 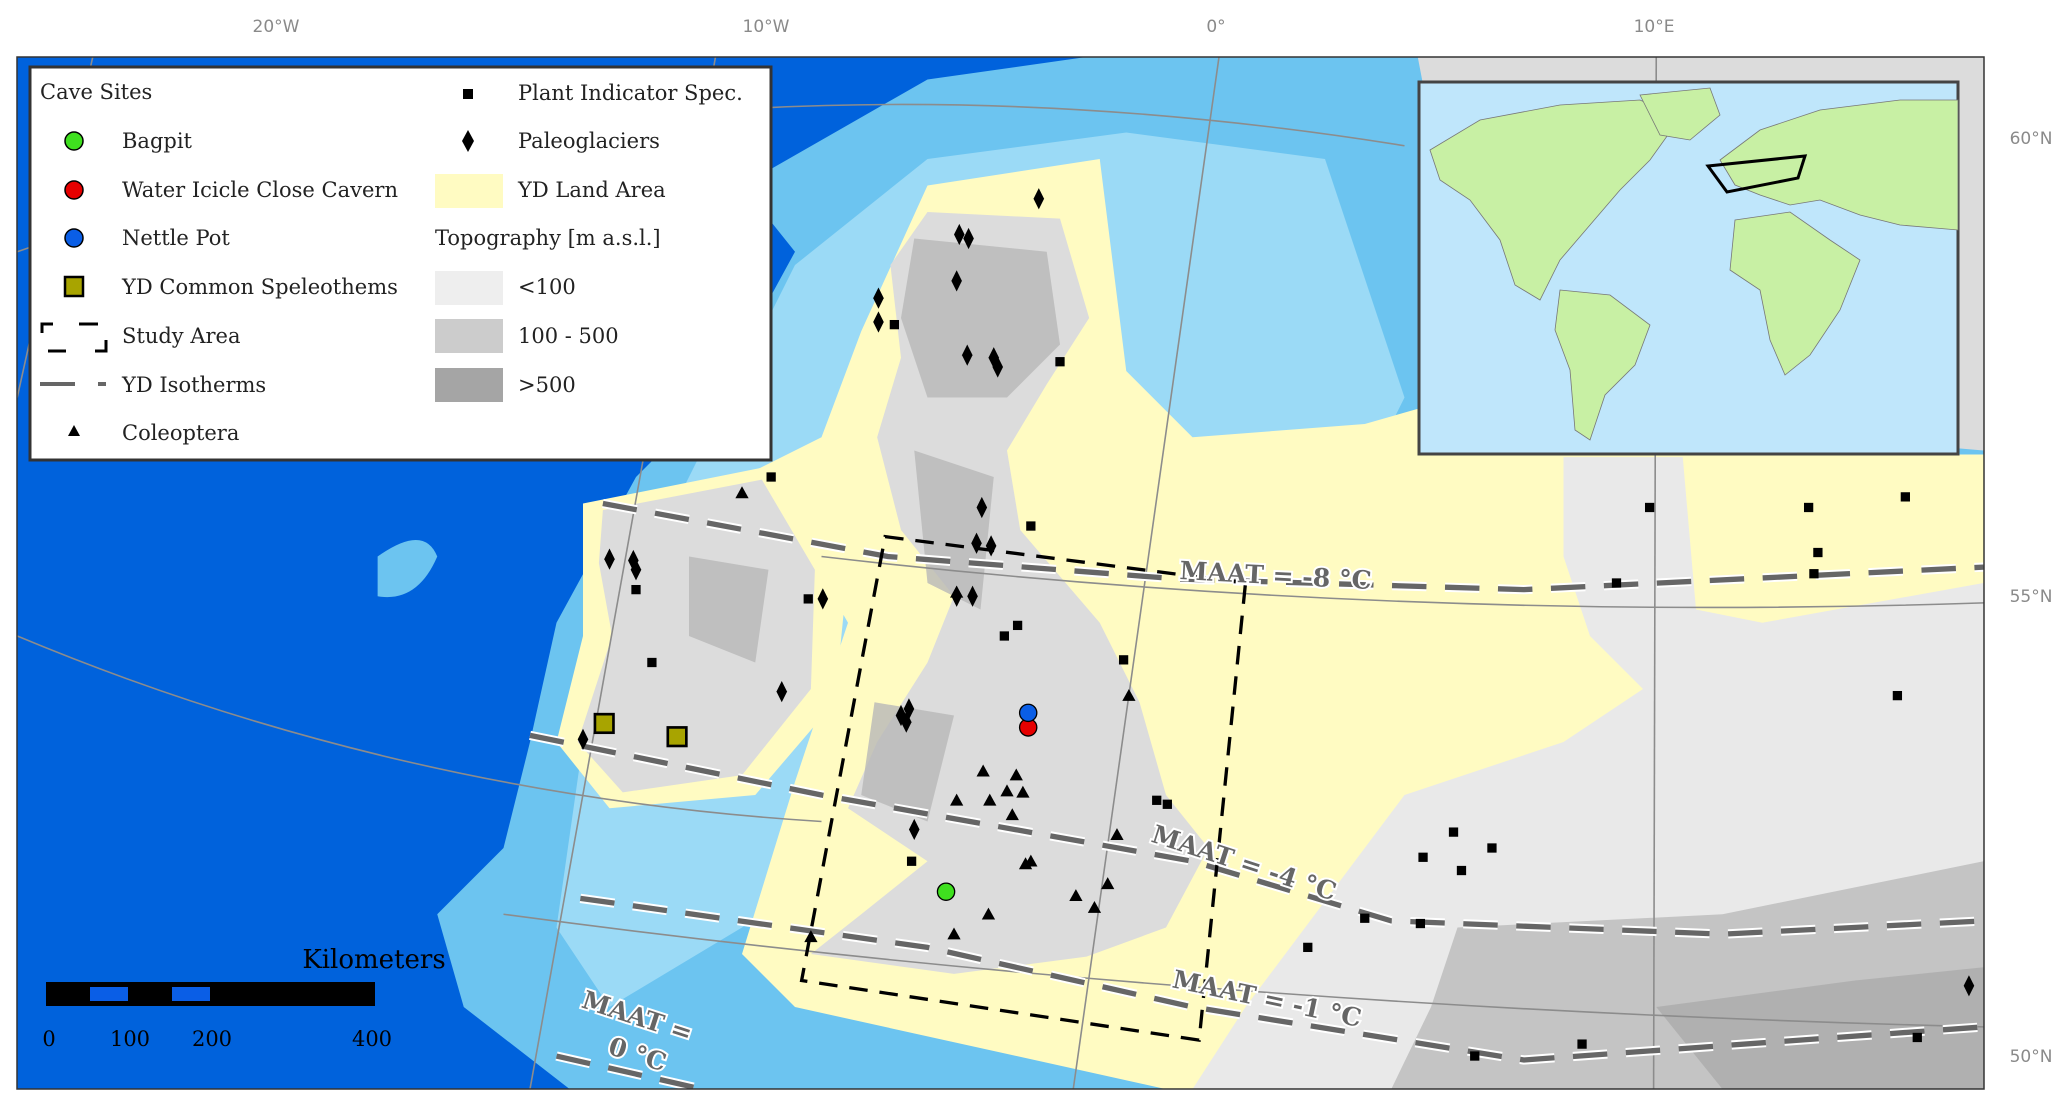 I want to click on lon-tick-10e: 10°E, so click(x=1654, y=27).